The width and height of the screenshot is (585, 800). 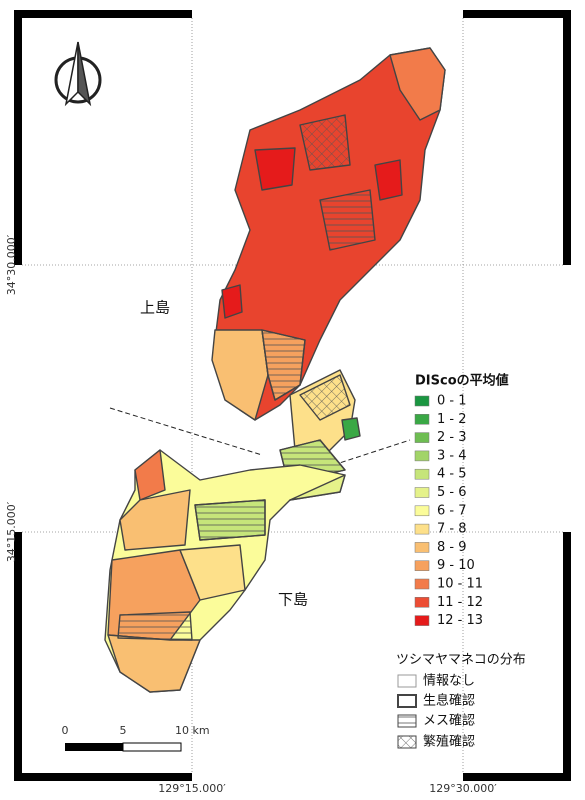 What do you see at coordinates (452, 419) in the screenshot?
I see `legend-label: 1 - 2` at bounding box center [452, 419].